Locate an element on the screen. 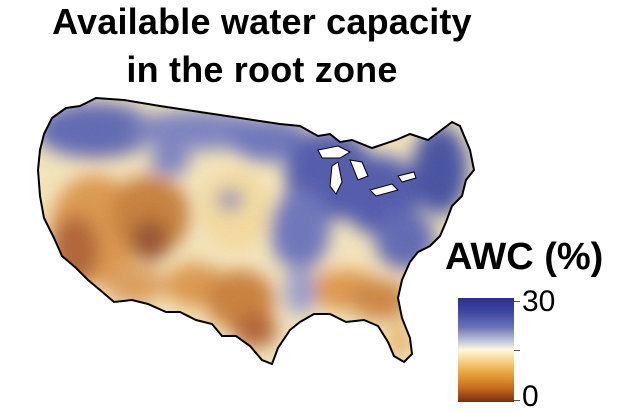 This screenshot has height=413, width=625. legend-max-label: 30 is located at coordinates (539, 301).